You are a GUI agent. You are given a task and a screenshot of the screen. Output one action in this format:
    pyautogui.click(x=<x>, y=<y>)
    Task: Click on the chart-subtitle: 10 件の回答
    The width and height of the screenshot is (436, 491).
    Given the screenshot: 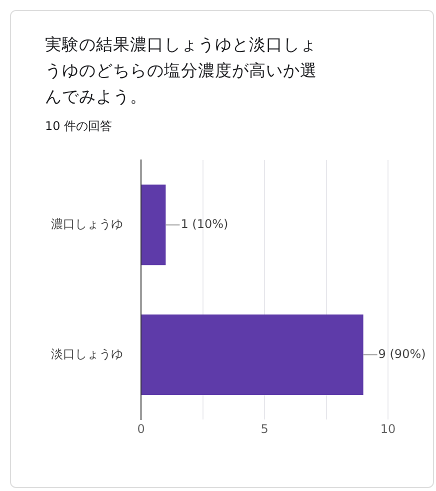 What is the action you would take?
    pyautogui.click(x=78, y=126)
    